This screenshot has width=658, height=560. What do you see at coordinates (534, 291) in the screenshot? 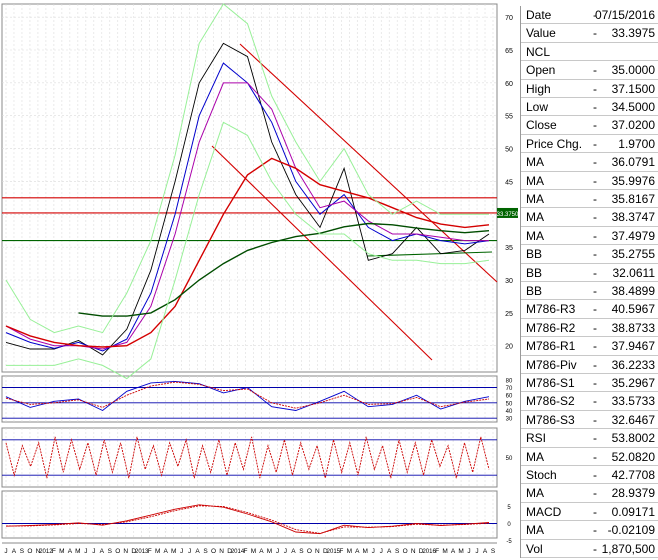
I see `info-row-label: BB` at bounding box center [534, 291].